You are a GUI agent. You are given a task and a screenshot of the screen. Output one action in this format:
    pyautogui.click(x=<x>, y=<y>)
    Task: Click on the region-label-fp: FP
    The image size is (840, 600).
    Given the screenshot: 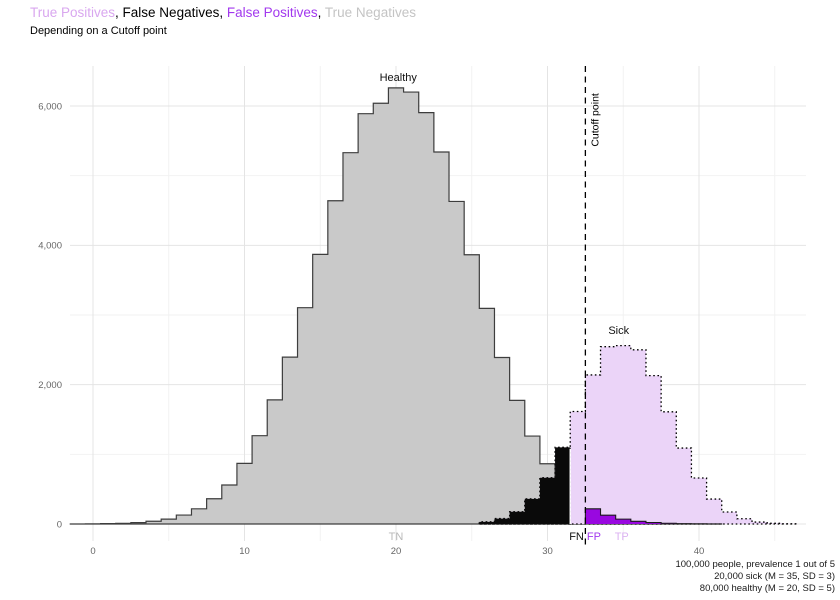 What is the action you would take?
    pyautogui.click(x=594, y=537)
    